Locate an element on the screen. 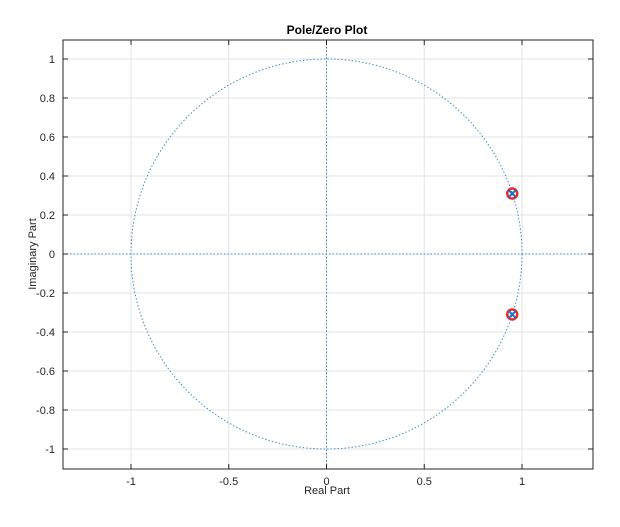 The height and width of the screenshot is (527, 620). x-tick-label: 1 is located at coordinates (522, 482).